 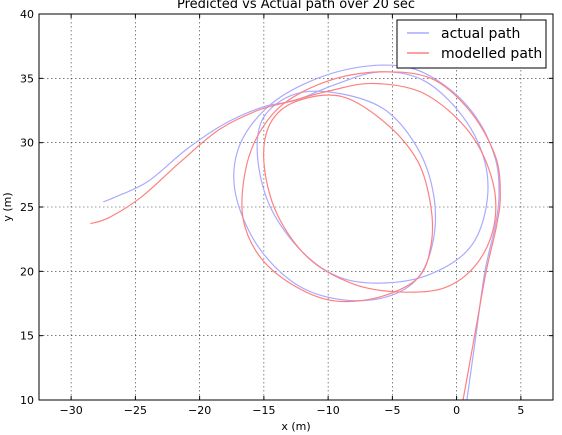 What do you see at coordinates (263, 410) in the screenshot?
I see `x-tick-label: −15` at bounding box center [263, 410].